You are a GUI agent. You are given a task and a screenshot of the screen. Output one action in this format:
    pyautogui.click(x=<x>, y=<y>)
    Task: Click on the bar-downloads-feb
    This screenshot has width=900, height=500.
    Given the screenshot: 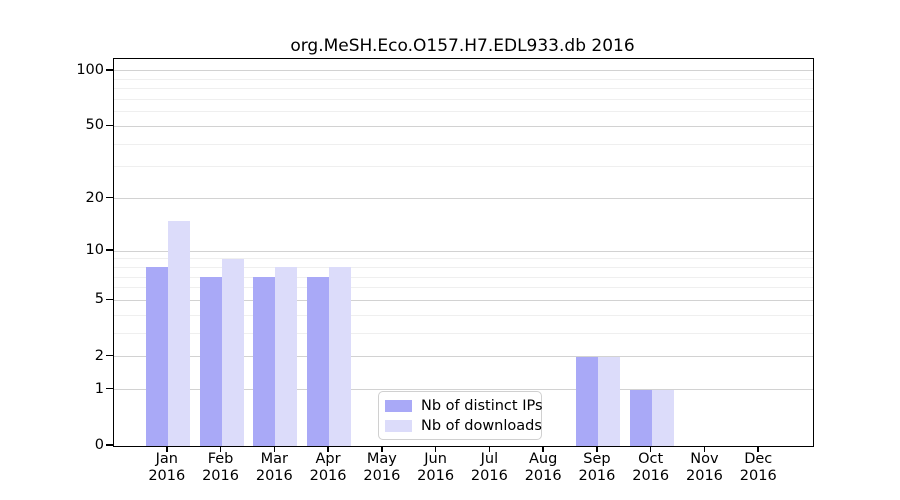 What is the action you would take?
    pyautogui.click(x=232, y=352)
    